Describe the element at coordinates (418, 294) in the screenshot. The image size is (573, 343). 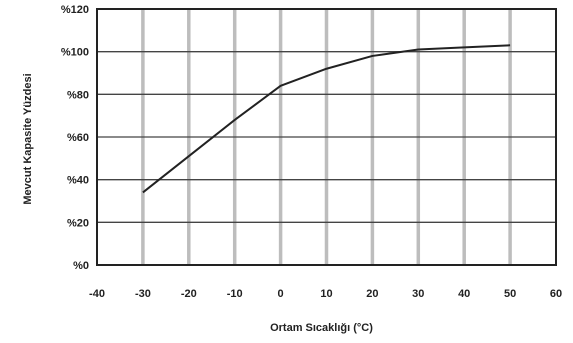
I see `x-tick-label: 30` at that location.